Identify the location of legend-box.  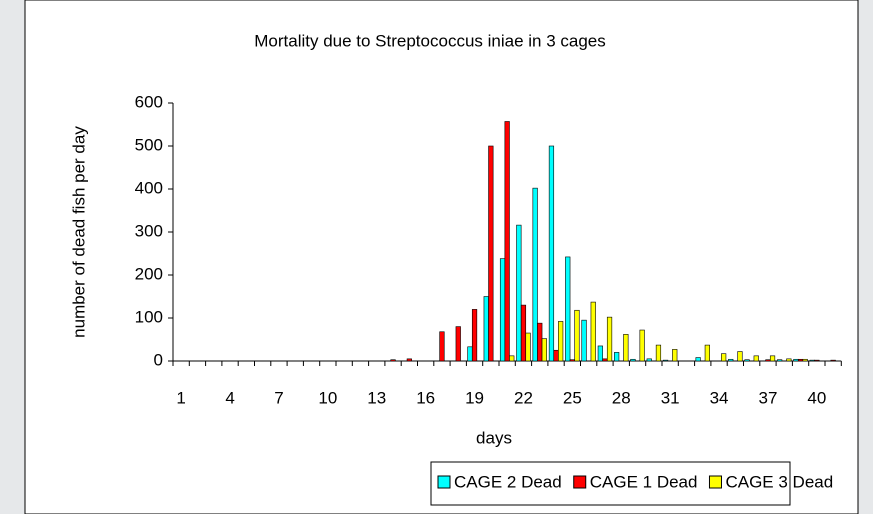
(610, 483).